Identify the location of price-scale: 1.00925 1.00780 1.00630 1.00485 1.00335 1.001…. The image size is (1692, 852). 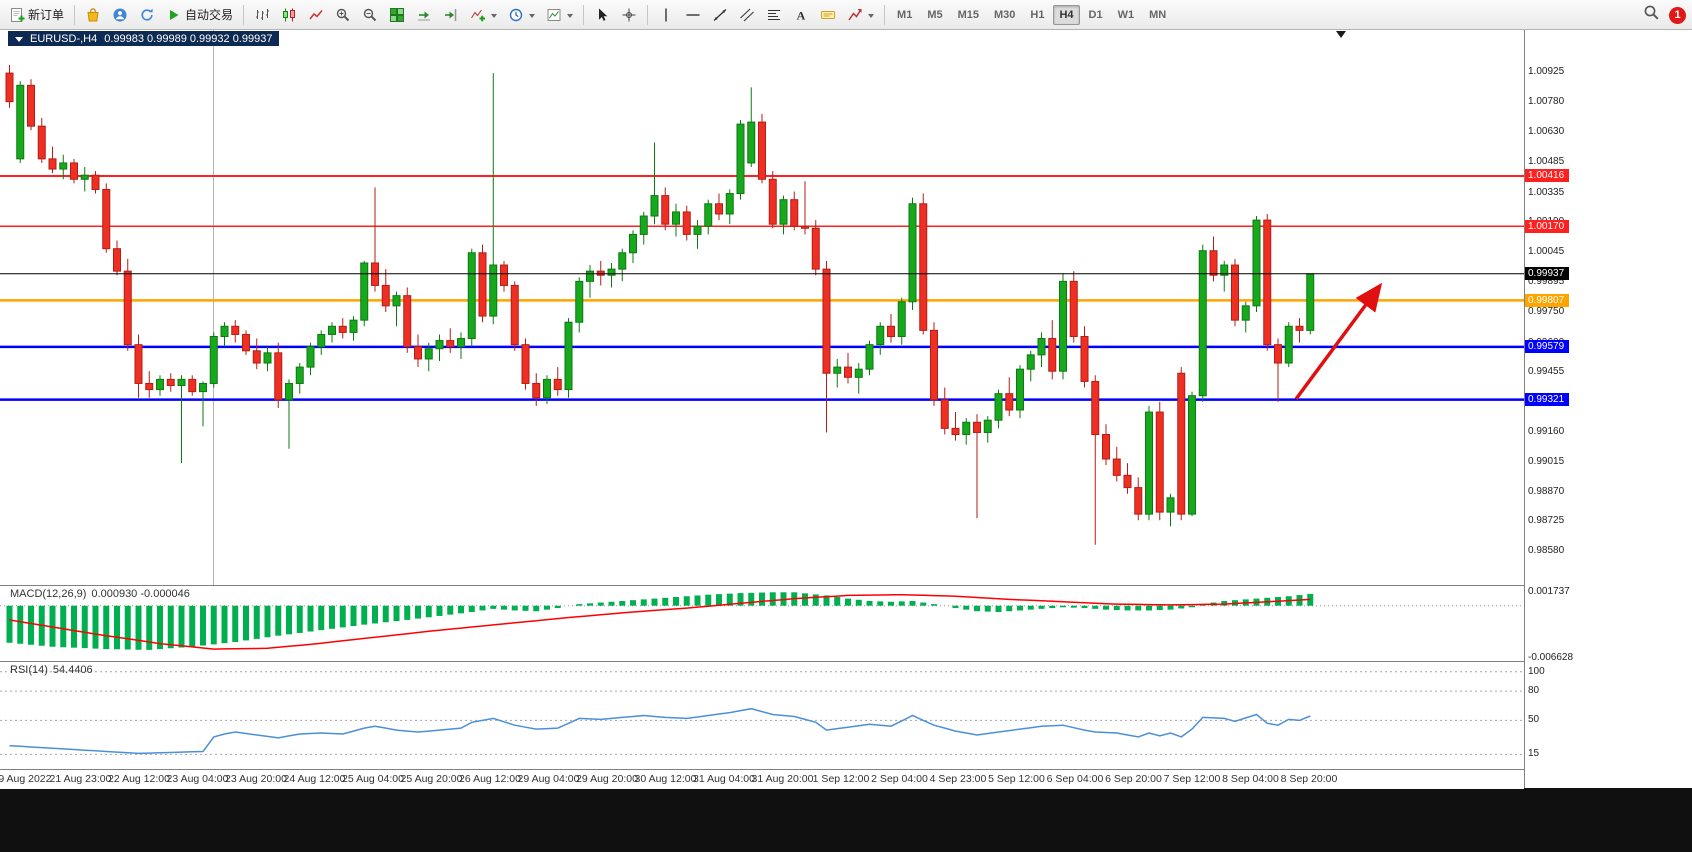
(1548, 409).